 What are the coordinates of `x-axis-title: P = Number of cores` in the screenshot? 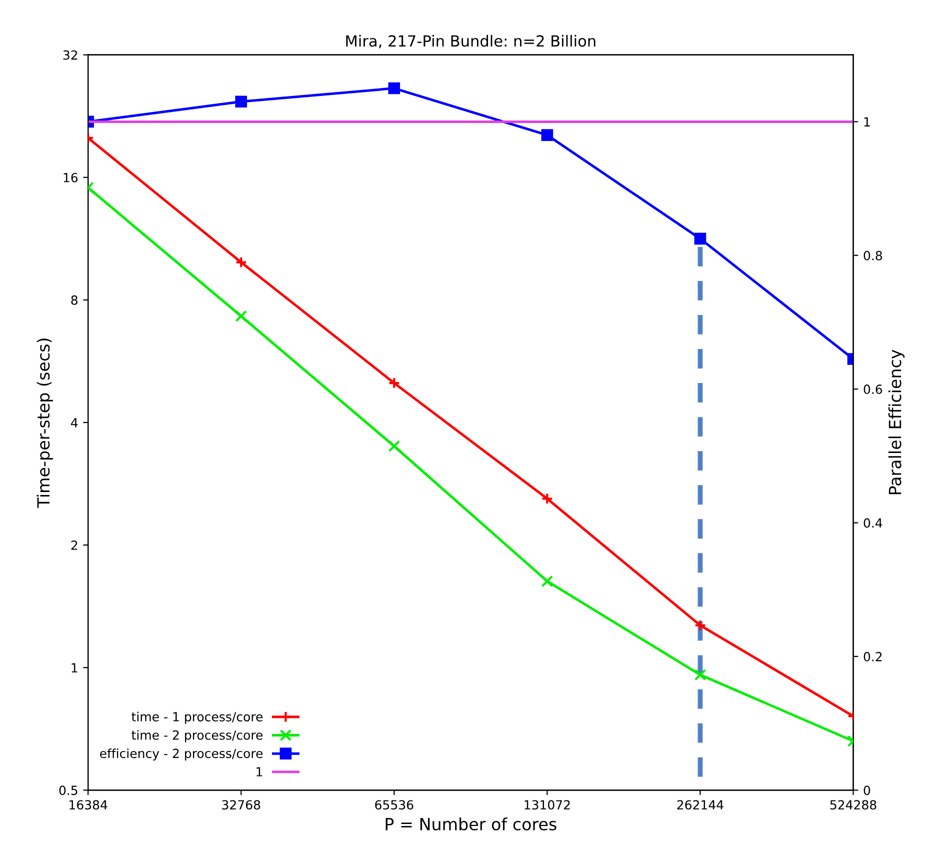 It's located at (471, 824).